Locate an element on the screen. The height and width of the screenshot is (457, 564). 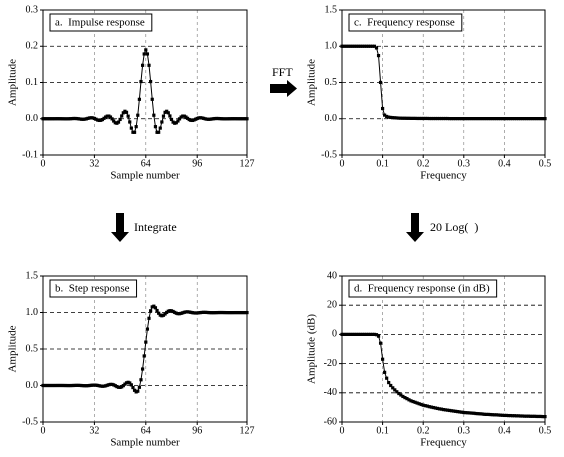
x-tick-label: 32 is located at coordinates (94, 163).